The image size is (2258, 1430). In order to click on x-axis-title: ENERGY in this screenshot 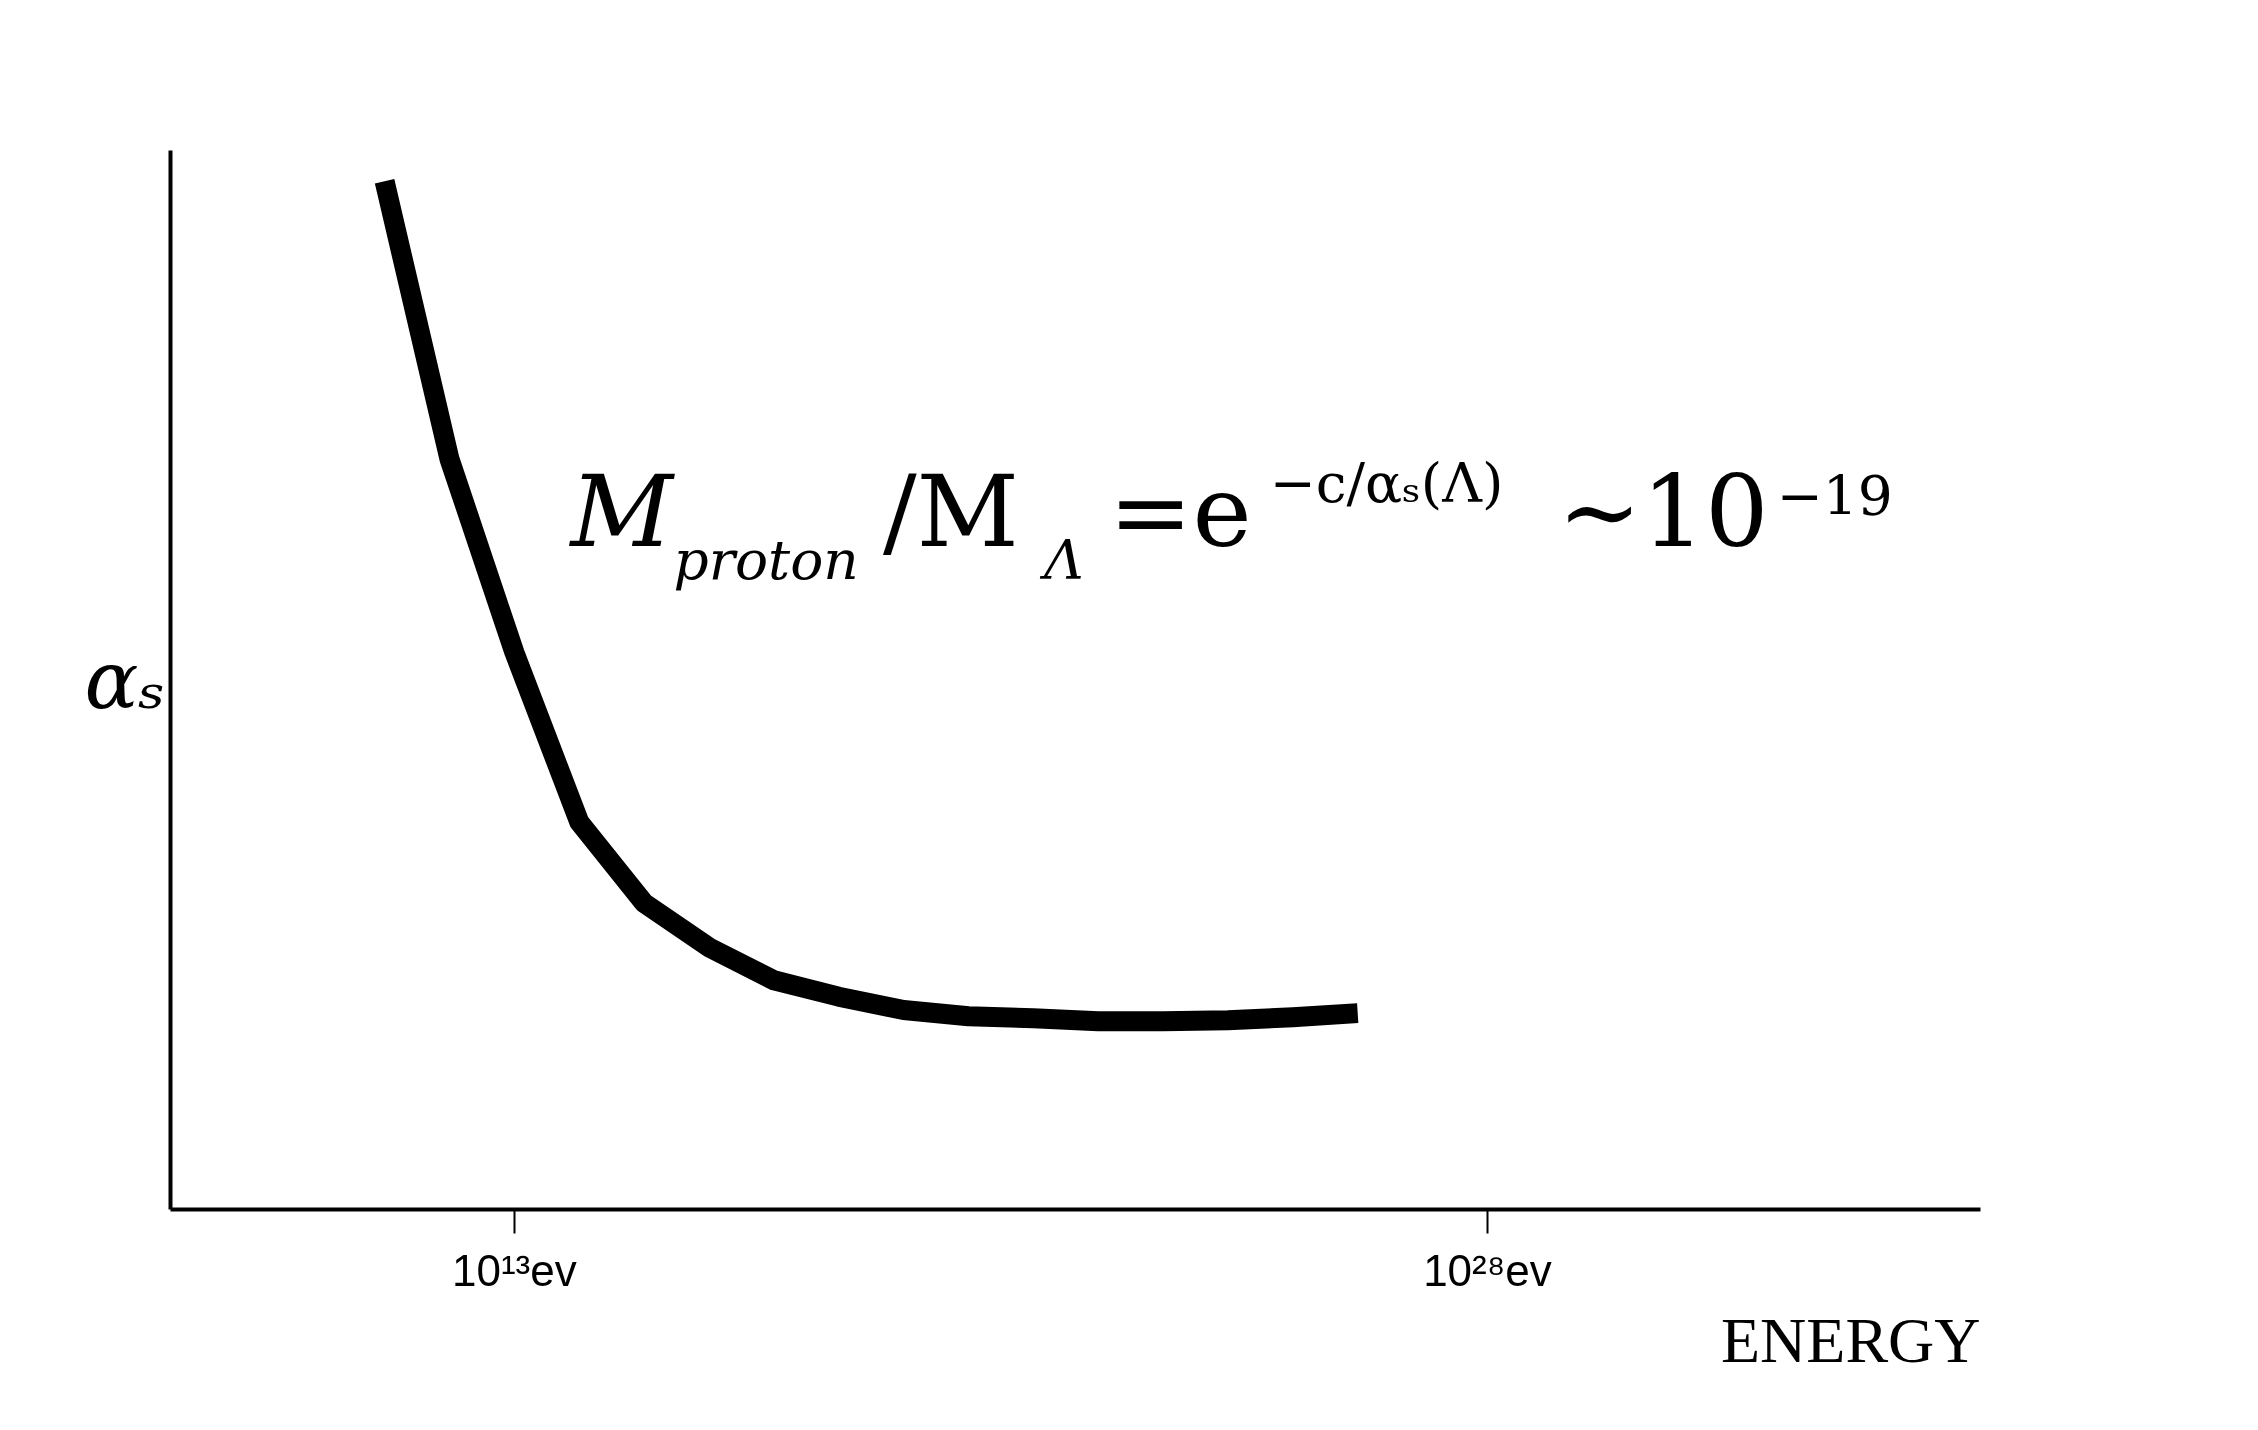, I will do `click(1850, 1340)`.